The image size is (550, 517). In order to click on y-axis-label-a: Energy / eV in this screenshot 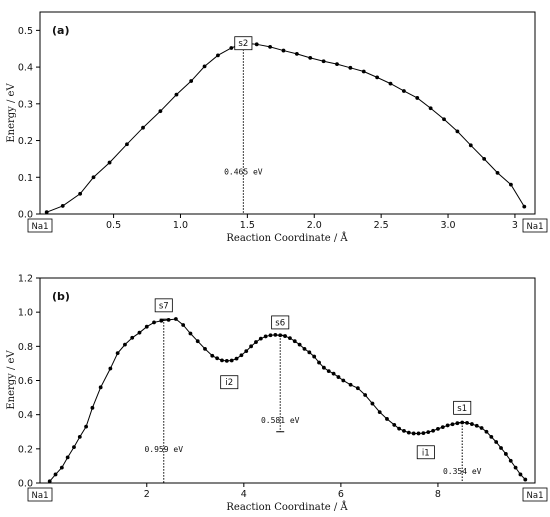, I will do `click(11, 113)`.